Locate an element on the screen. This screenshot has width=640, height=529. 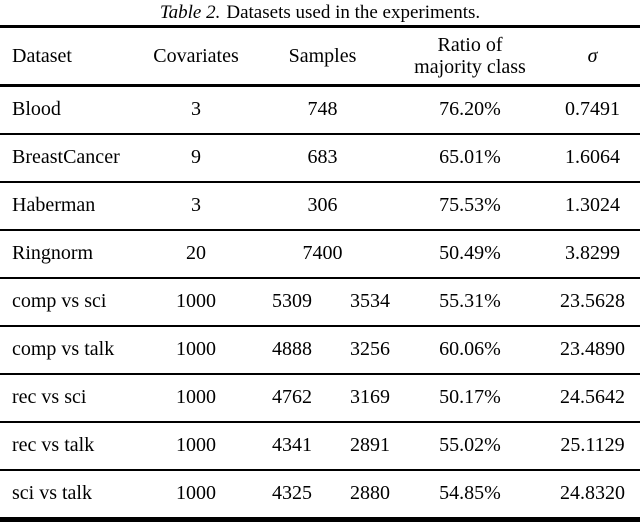
cell-ratio: 50.17% is located at coordinates (470, 397).